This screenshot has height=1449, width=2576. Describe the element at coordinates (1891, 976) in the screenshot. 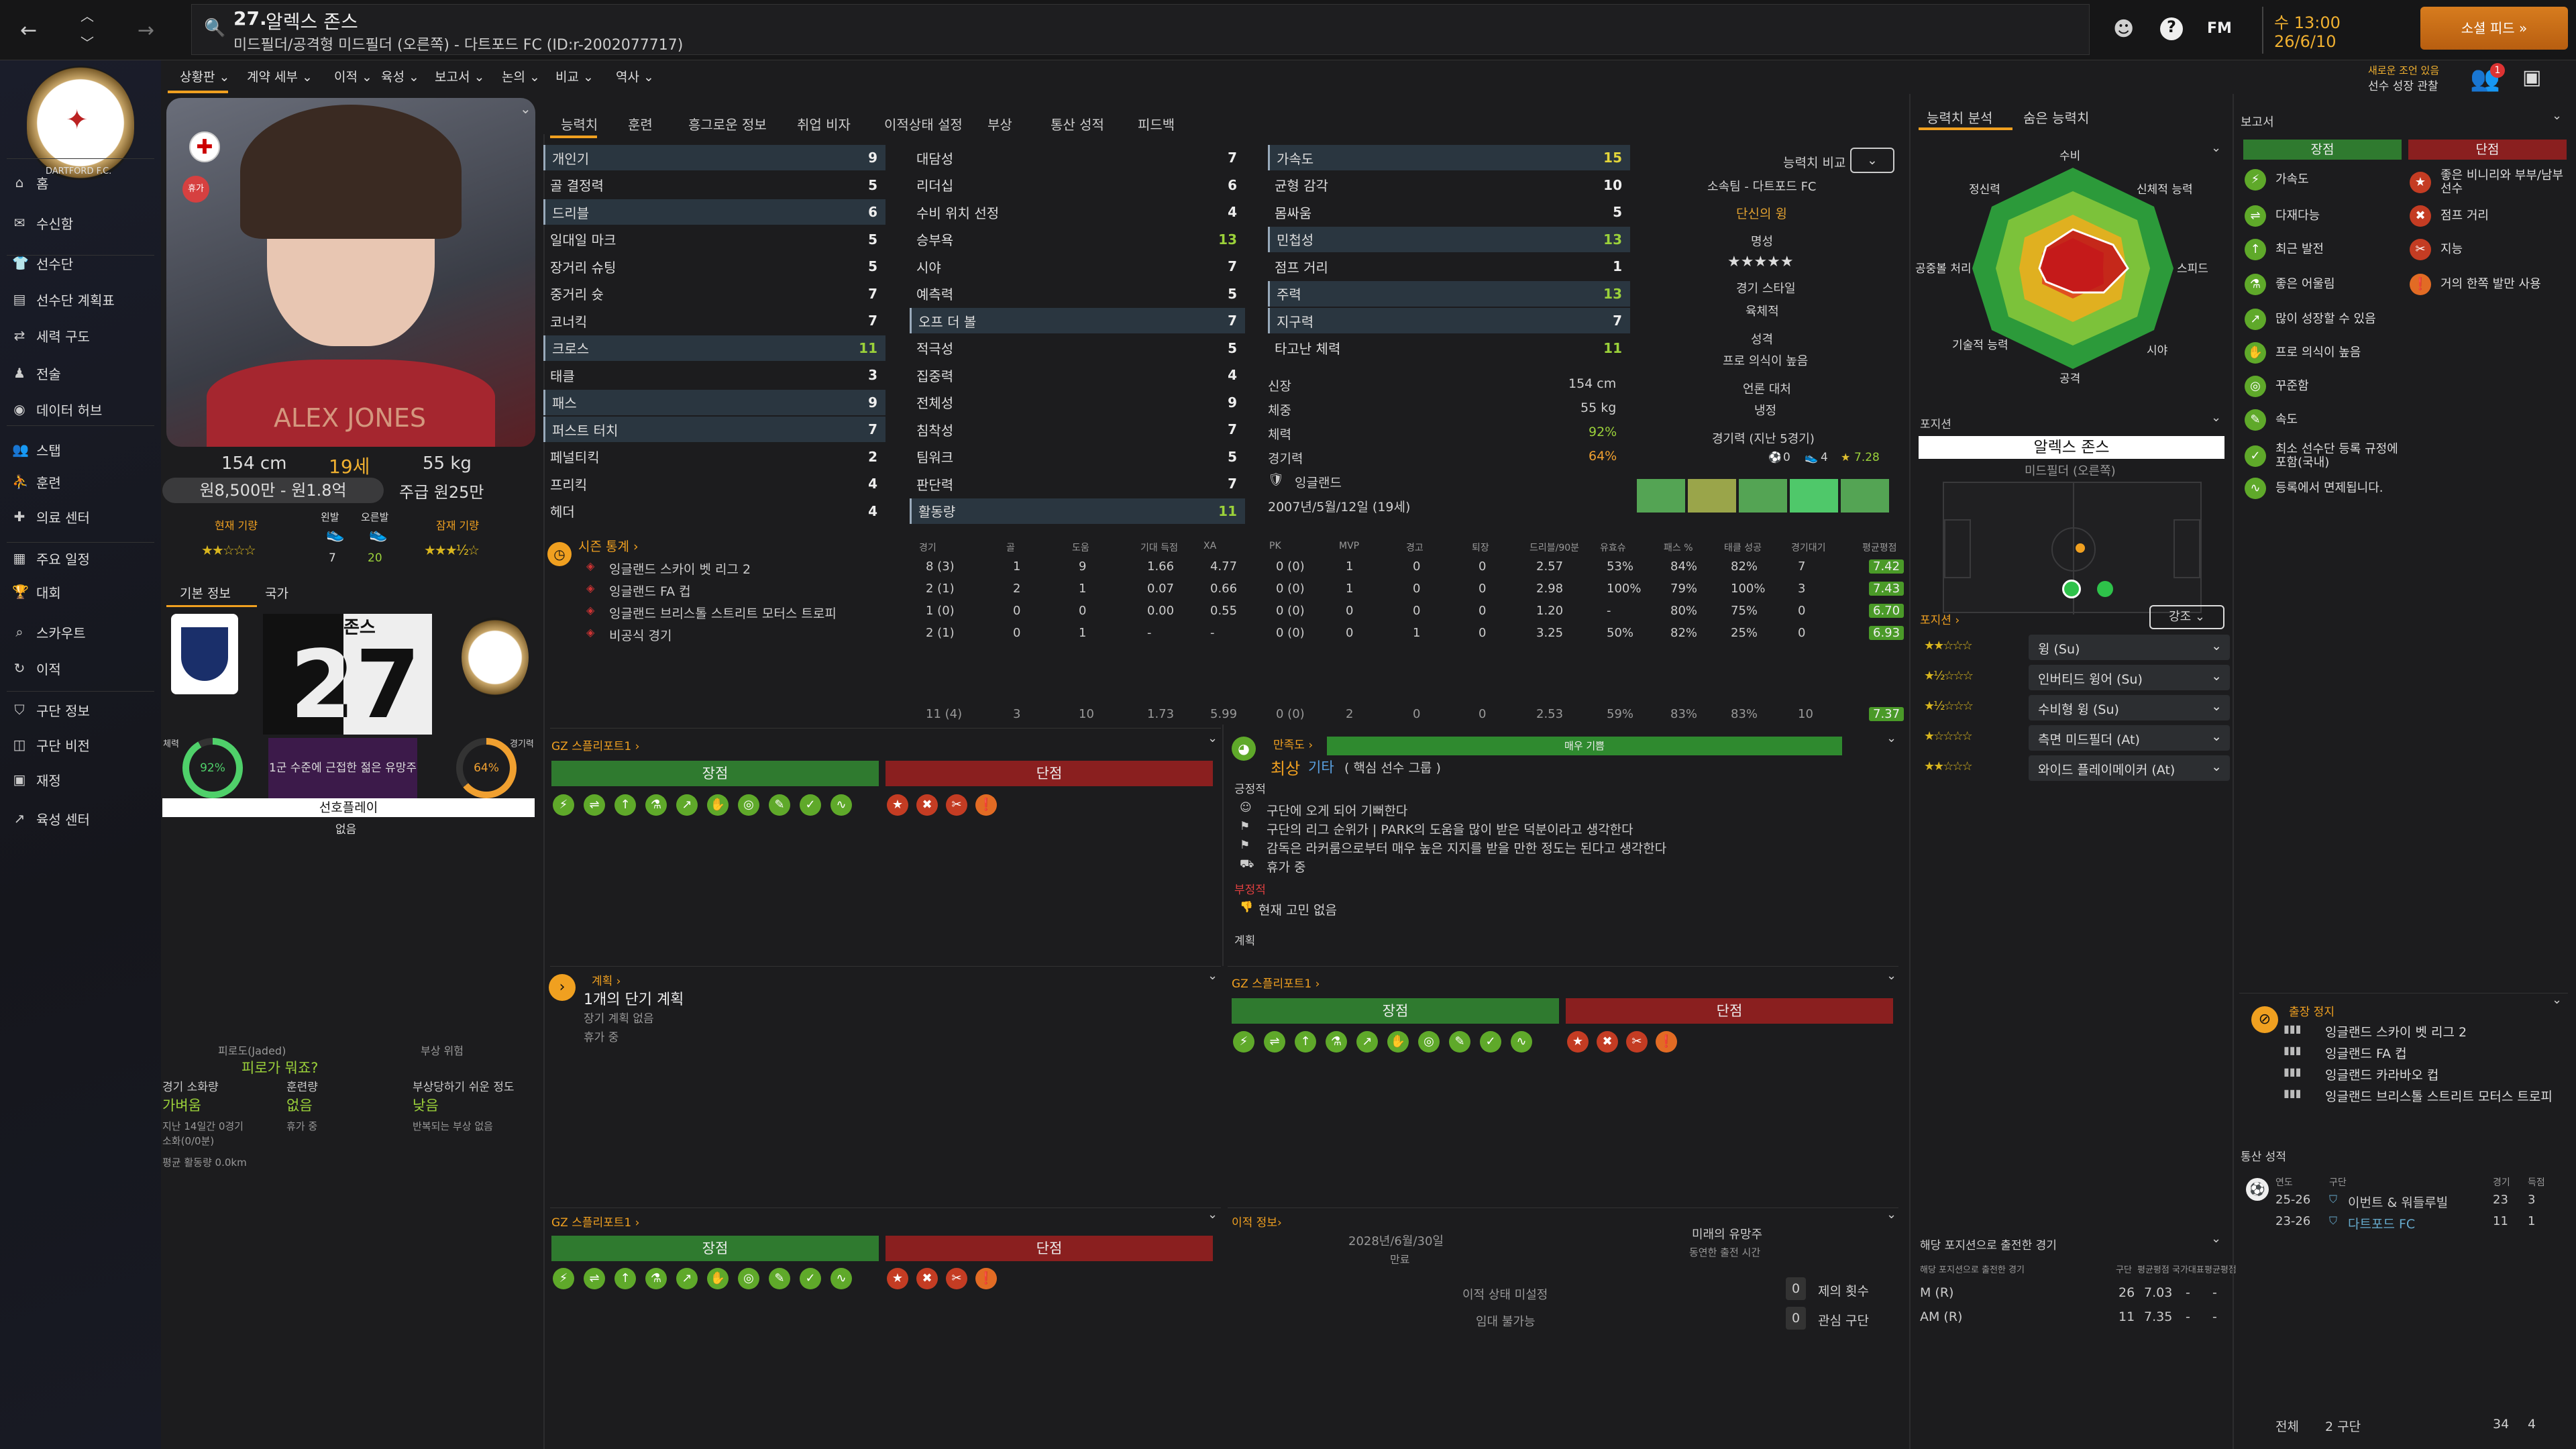

I see `report2-collapse-icon: ⌄` at that location.